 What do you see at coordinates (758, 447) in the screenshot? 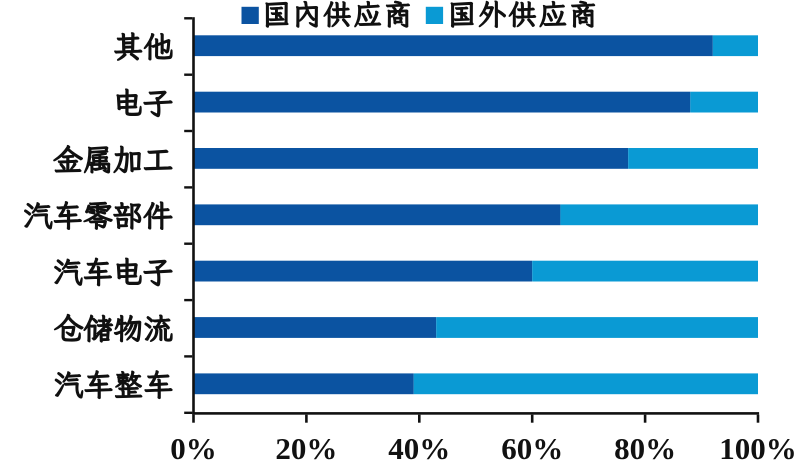
I see `svg-text: 100%` at bounding box center [758, 447].